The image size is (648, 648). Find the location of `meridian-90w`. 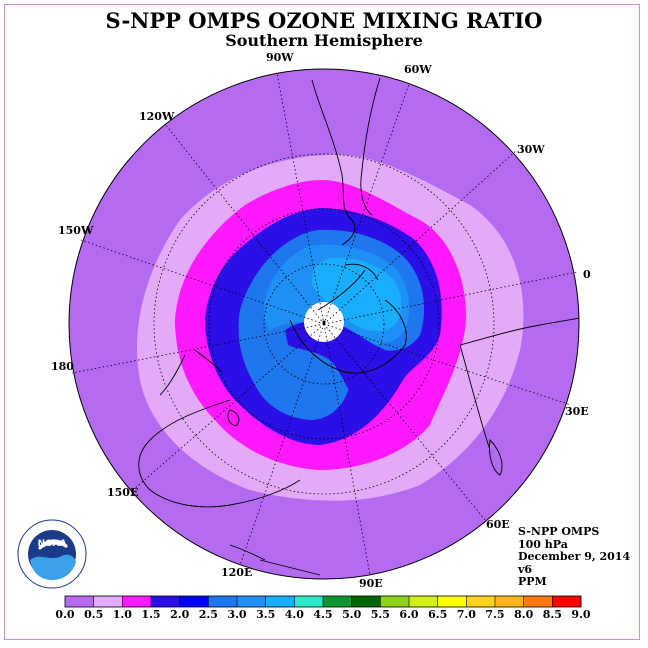

meridian-90w is located at coordinates (300, 198).